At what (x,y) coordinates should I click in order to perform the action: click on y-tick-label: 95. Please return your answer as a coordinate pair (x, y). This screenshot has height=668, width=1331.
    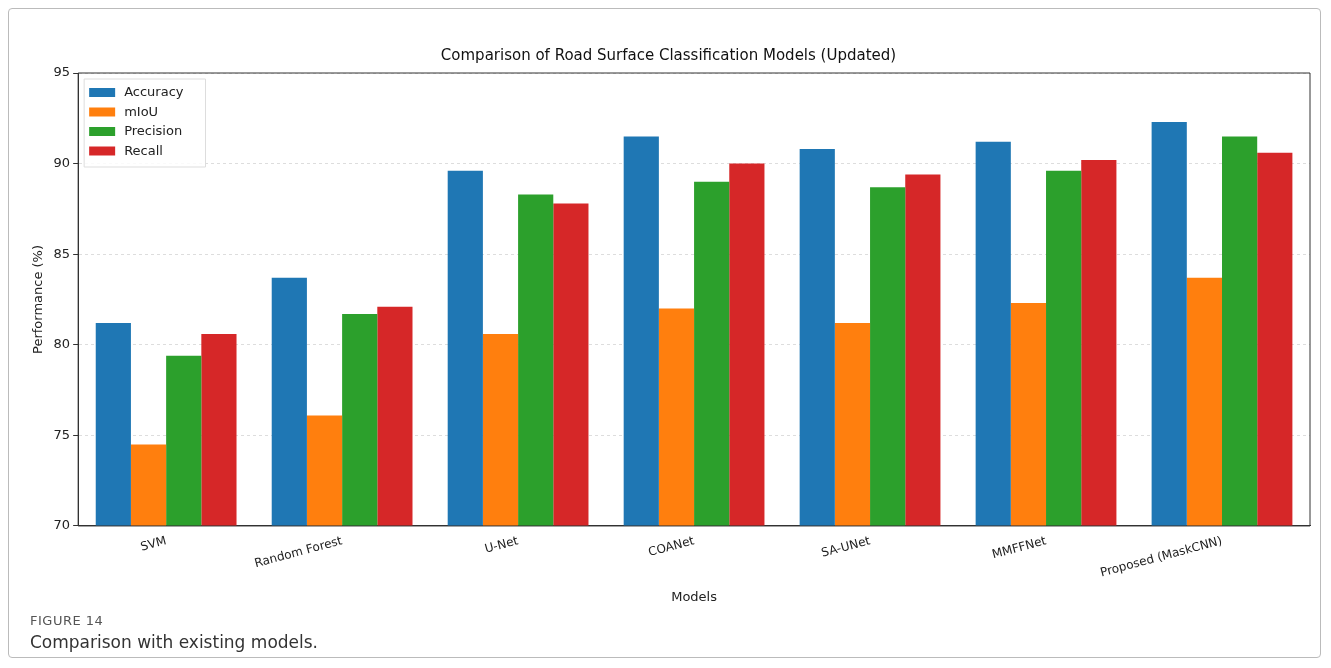
    Looking at the image, I should click on (62, 72).